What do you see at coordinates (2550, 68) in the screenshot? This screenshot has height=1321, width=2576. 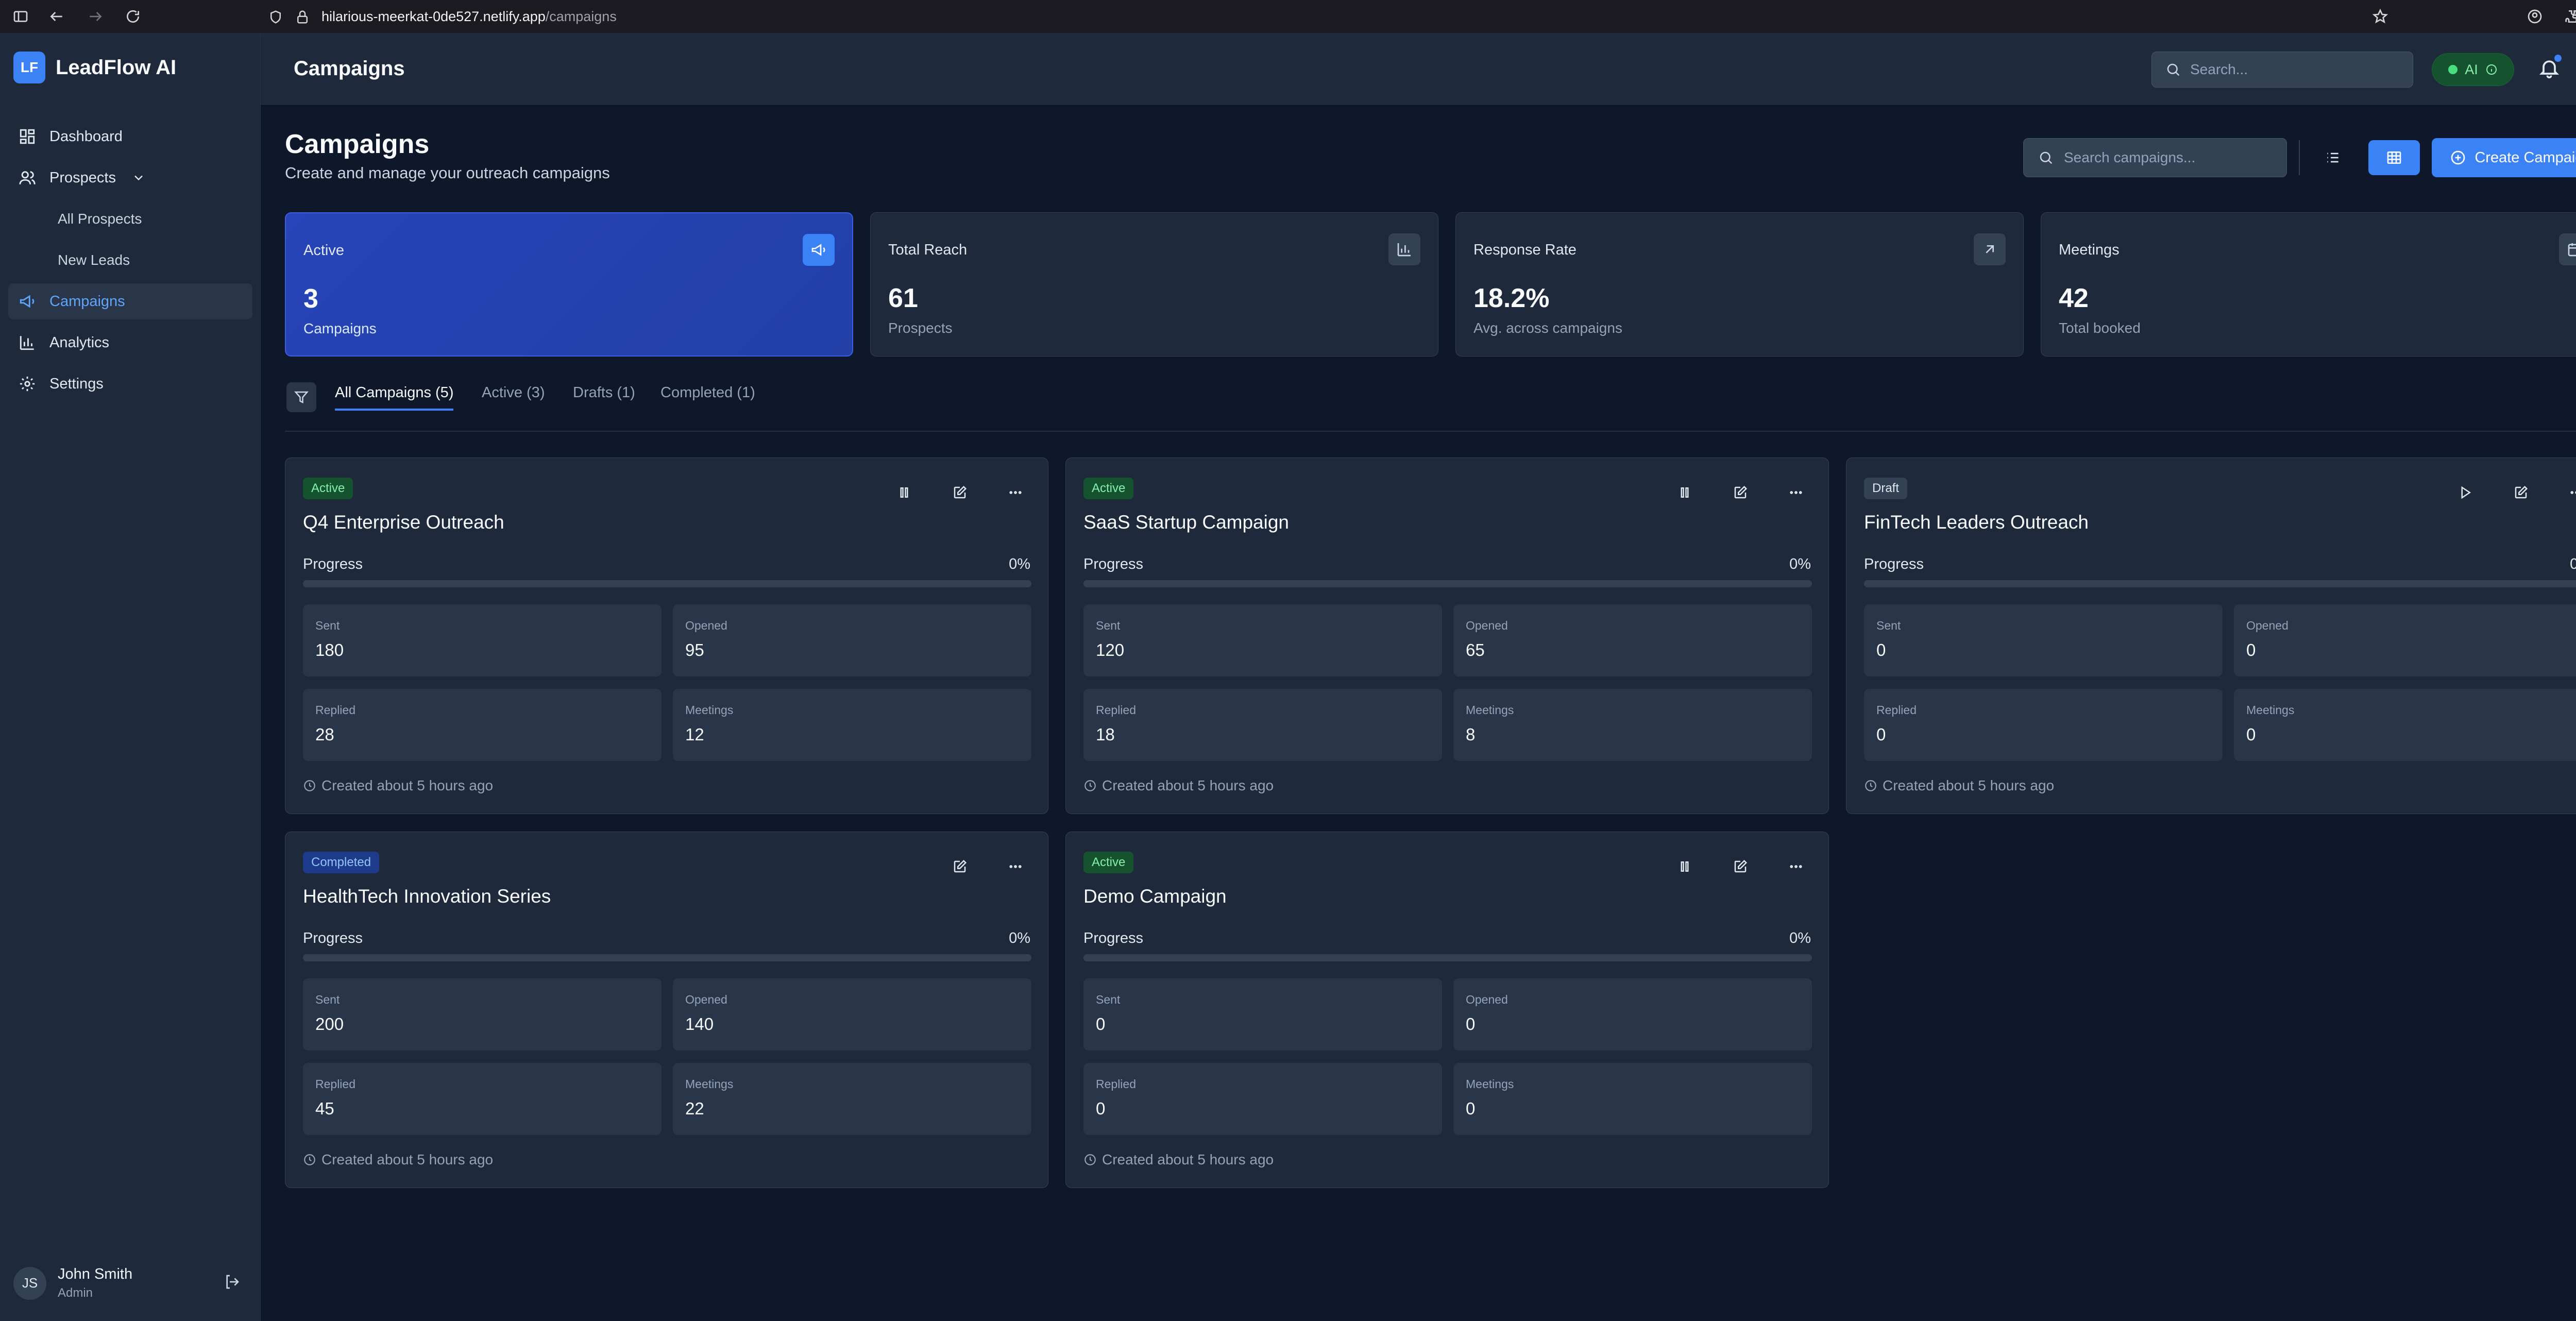 I see `notifications-button` at bounding box center [2550, 68].